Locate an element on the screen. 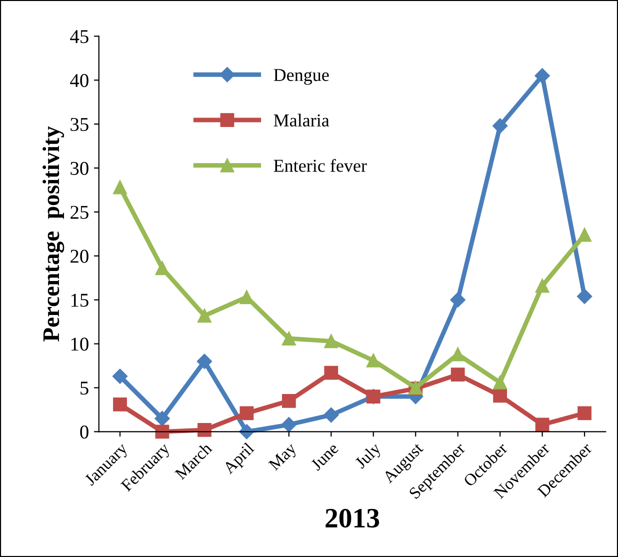 This screenshot has width=618, height=557. x-tick-label: May is located at coordinates (284, 458).